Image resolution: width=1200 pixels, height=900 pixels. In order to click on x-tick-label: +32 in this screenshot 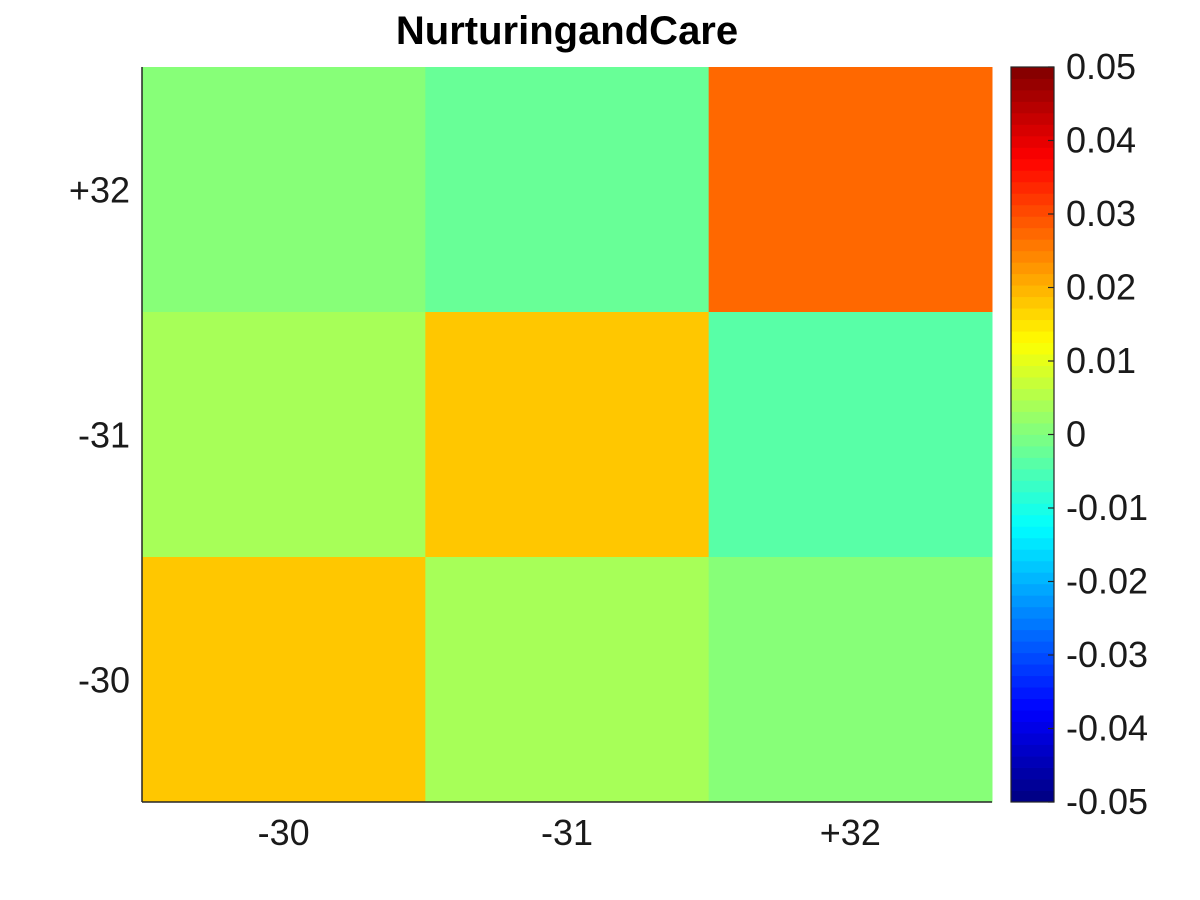, I will do `click(850, 832)`.